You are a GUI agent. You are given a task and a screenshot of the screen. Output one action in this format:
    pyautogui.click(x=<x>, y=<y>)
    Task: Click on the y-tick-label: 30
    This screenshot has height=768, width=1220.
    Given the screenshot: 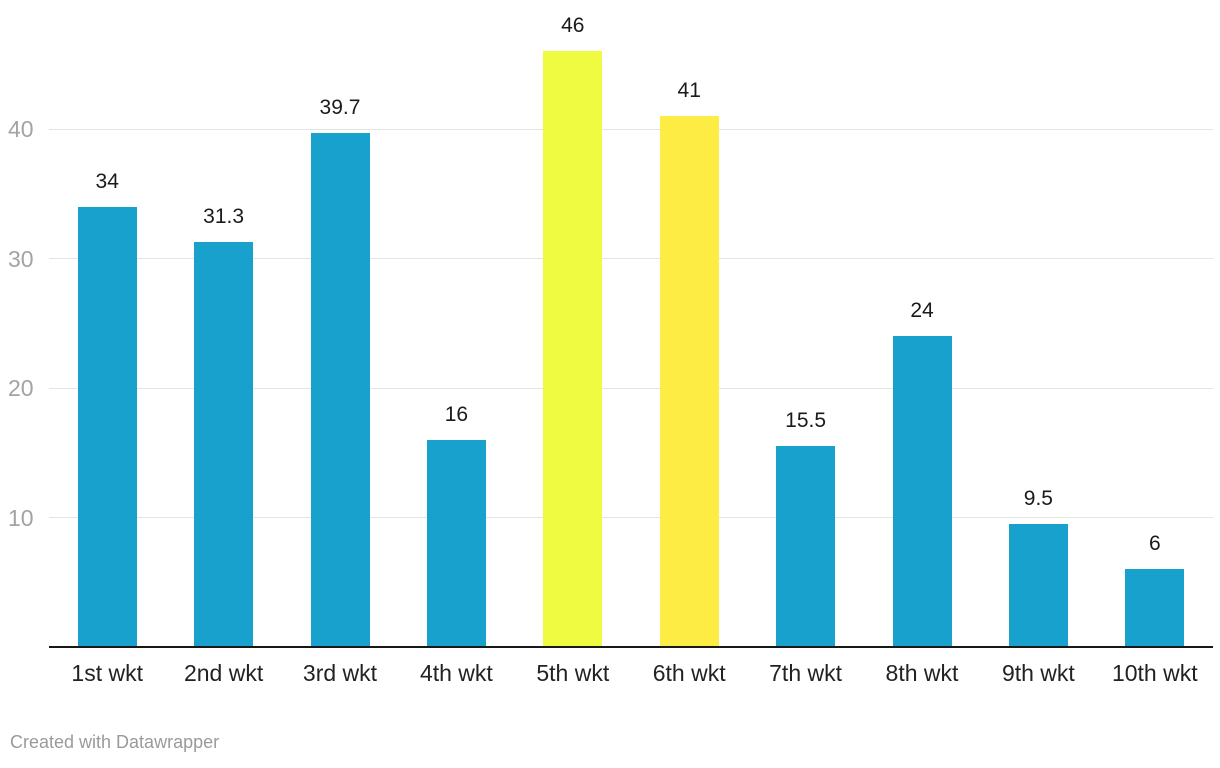 What is the action you would take?
    pyautogui.click(x=21, y=258)
    